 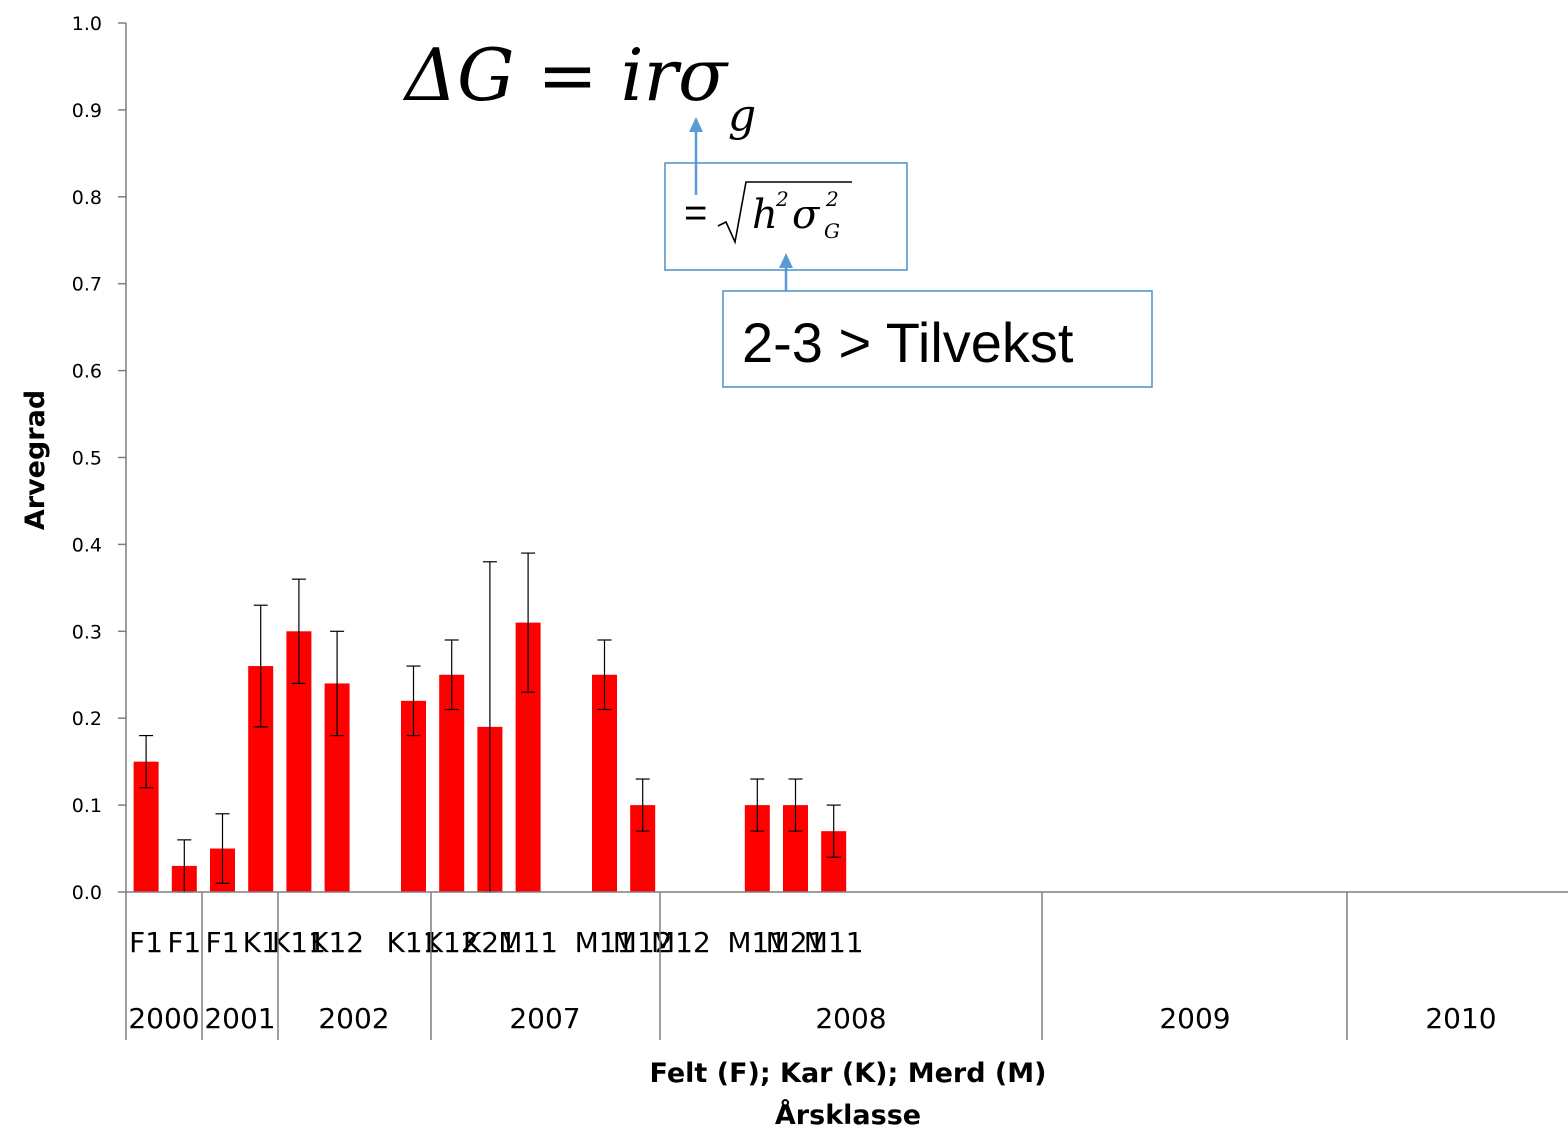 I want to click on x-year-label: 2001, so click(x=239, y=1018).